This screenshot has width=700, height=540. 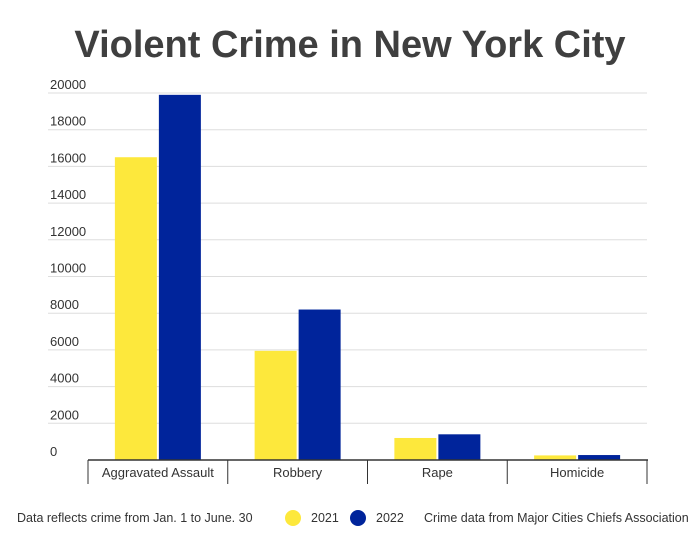 I want to click on bar-2022-robbery, so click(x=319, y=384).